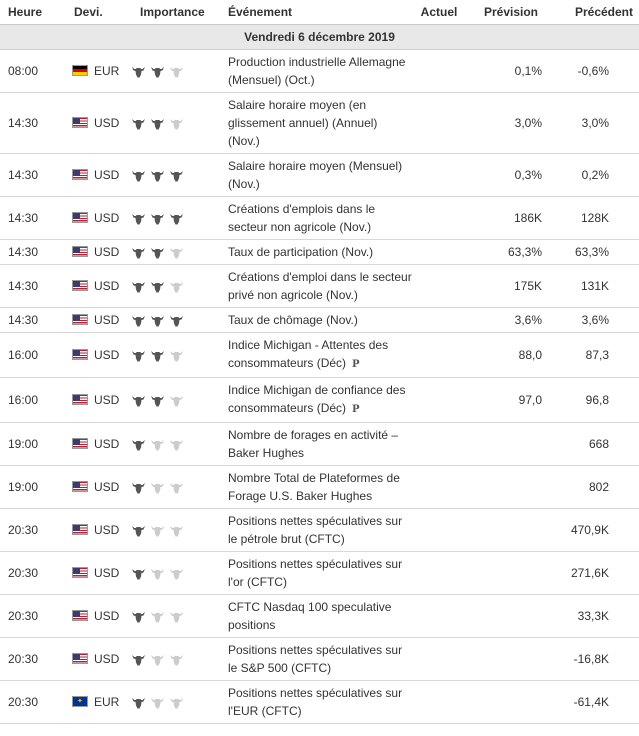 The width and height of the screenshot is (639, 736). I want to click on event-previous: 668, so click(591, 444).